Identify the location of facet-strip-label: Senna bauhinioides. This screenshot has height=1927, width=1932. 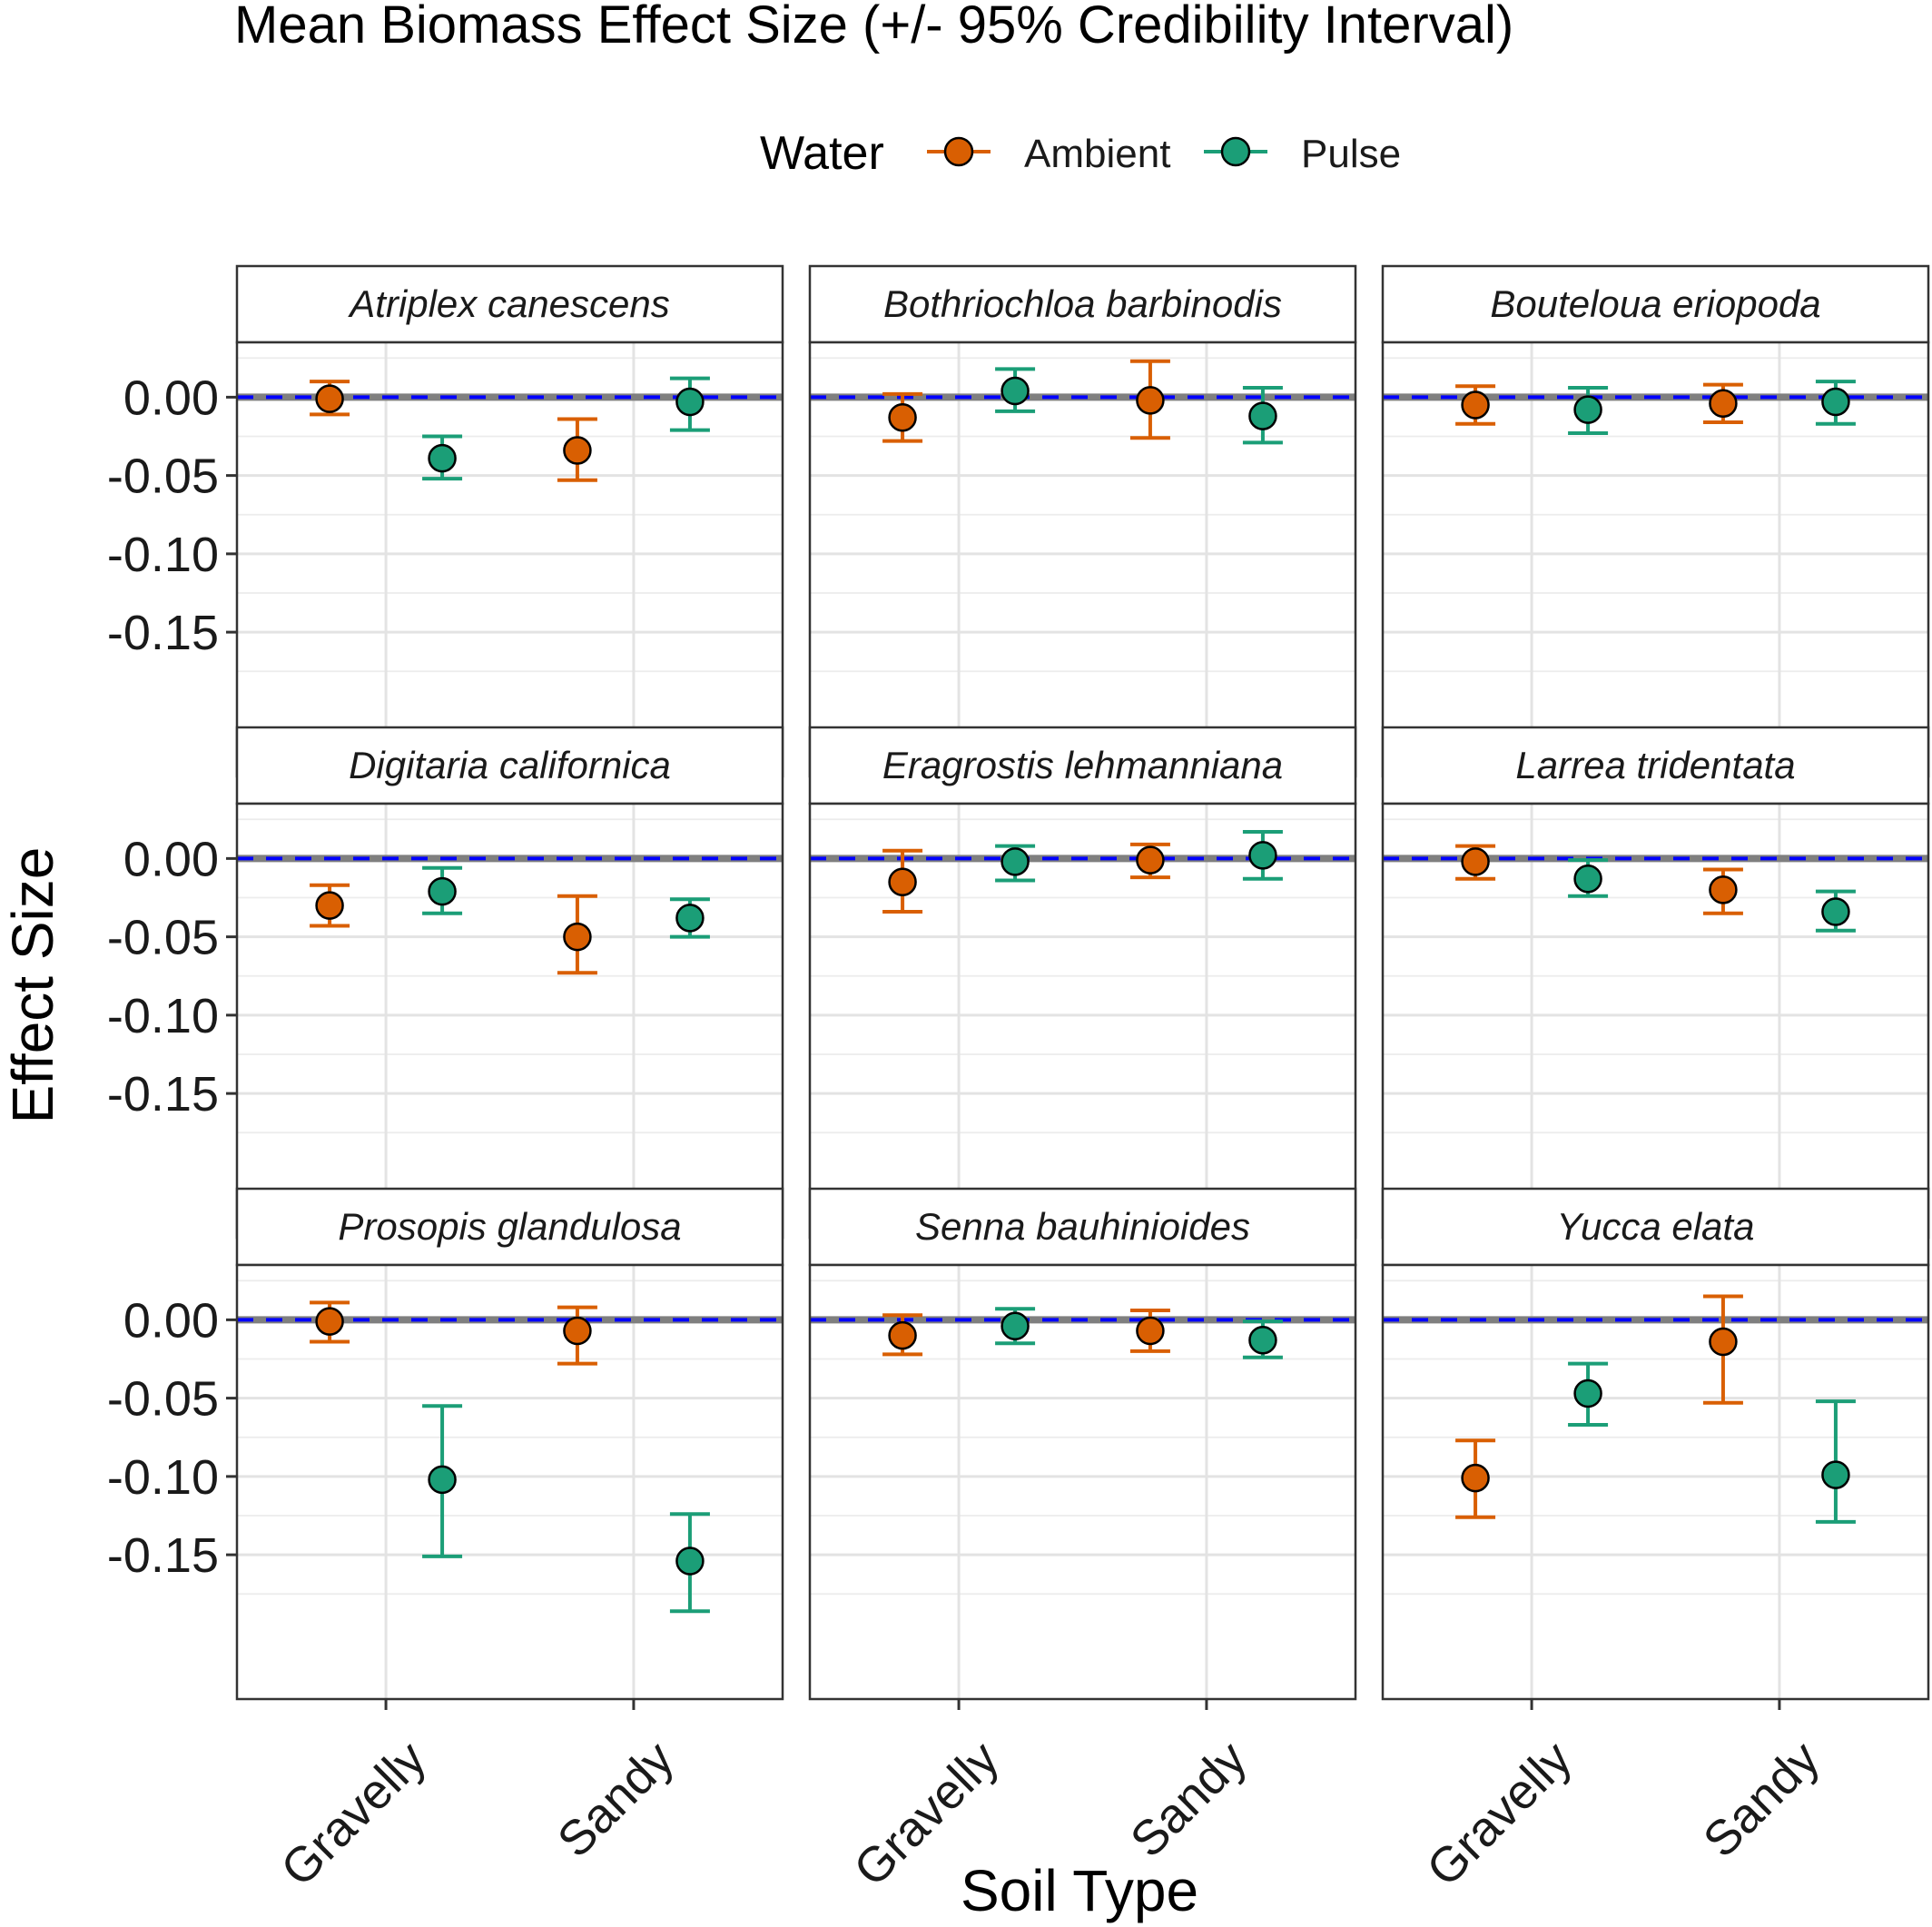
(1083, 1226).